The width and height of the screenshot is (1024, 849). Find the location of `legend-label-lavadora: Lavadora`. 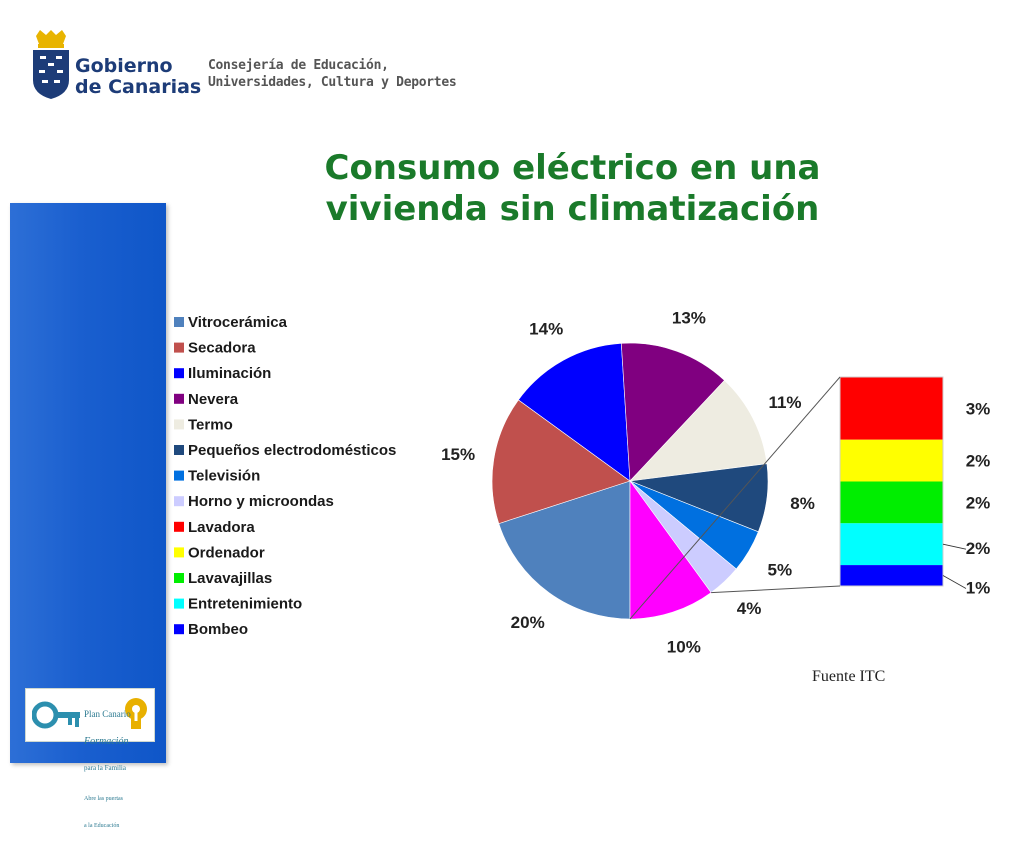

legend-label-lavadora: Lavadora is located at coordinates (221, 527).